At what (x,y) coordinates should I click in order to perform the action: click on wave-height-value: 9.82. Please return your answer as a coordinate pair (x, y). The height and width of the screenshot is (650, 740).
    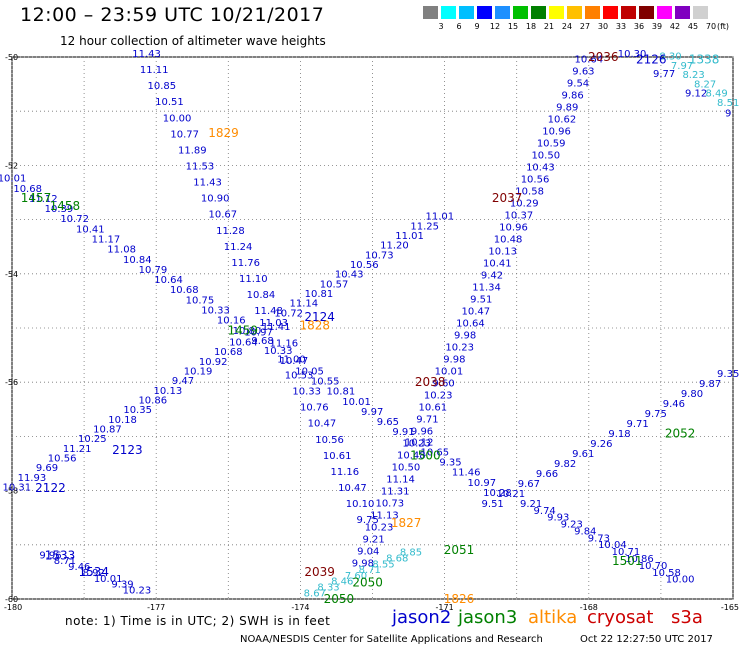
    Looking at the image, I should click on (565, 464).